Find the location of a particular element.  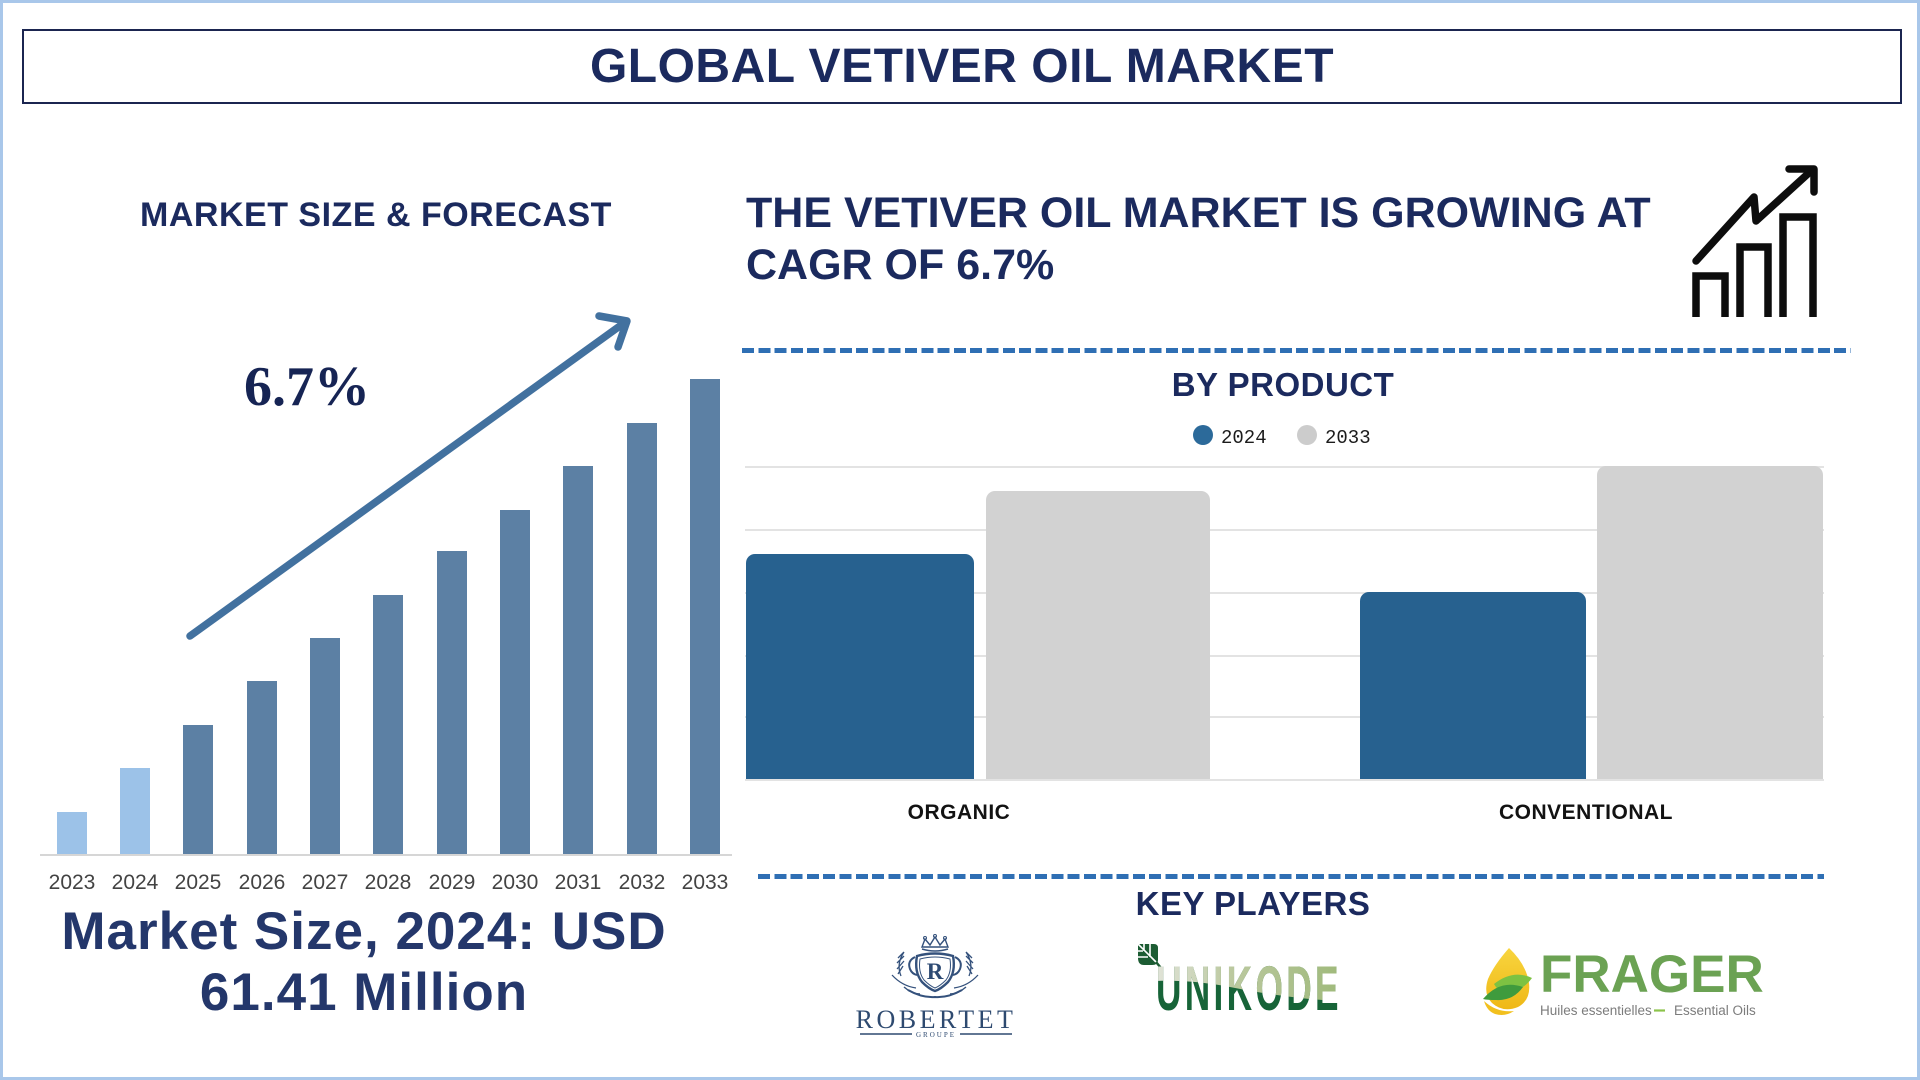

svg-text: FRAGER is located at coordinates (1652, 974).